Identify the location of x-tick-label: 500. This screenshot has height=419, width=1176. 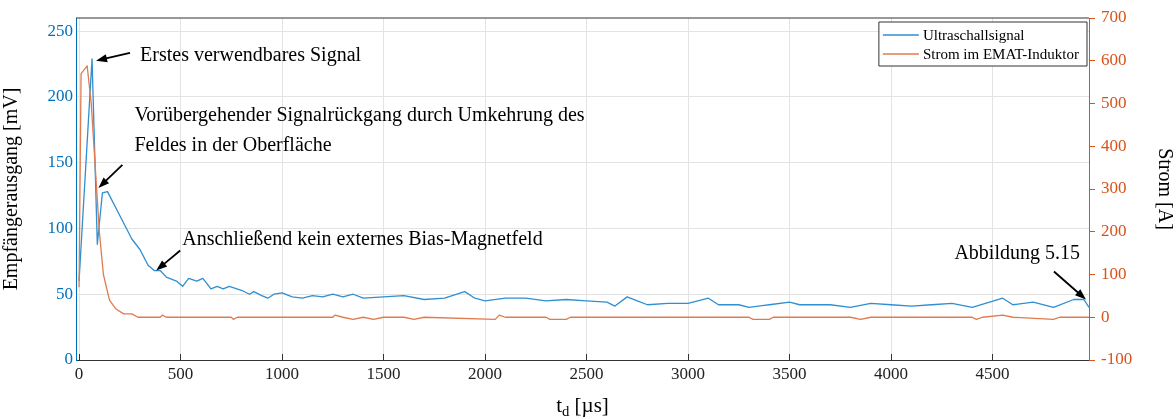
(180, 373).